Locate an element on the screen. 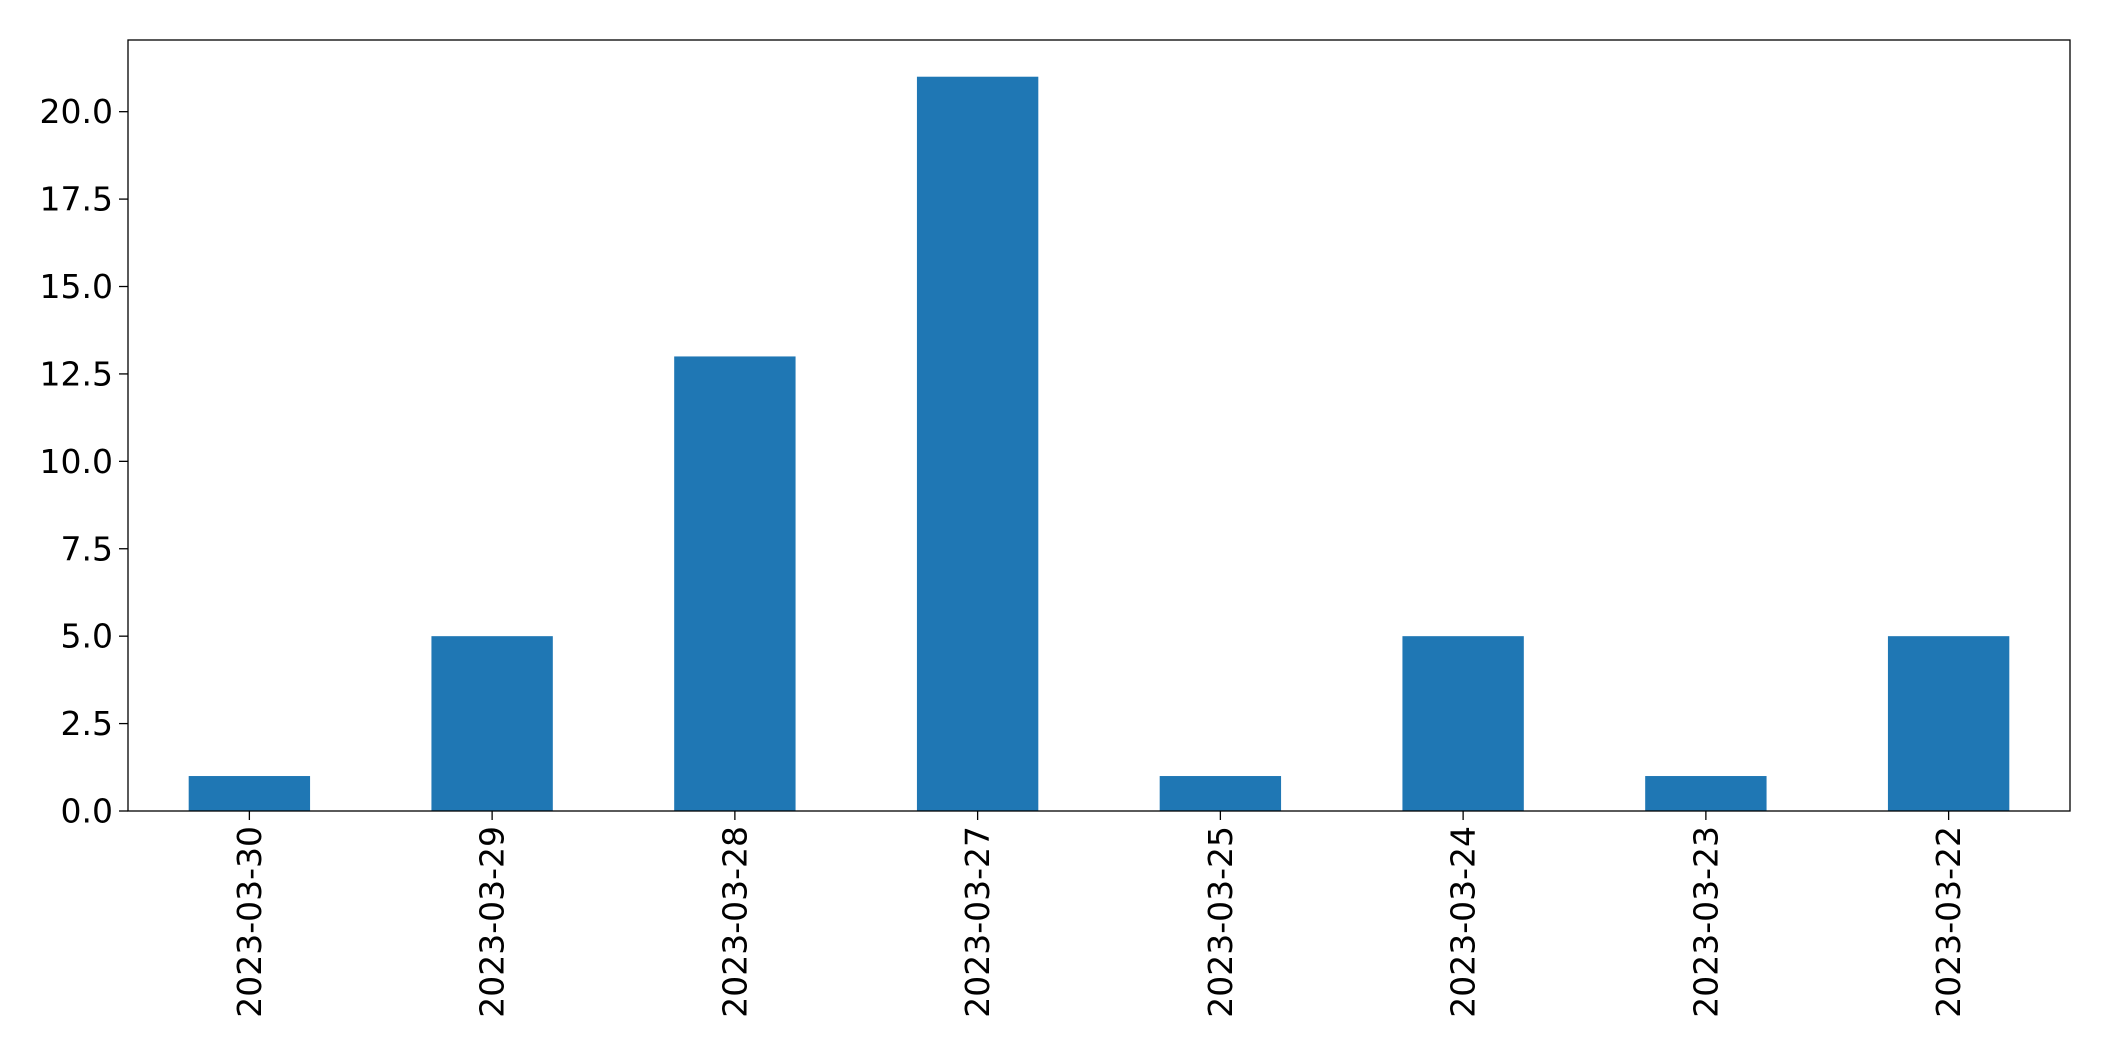 This screenshot has height=1061, width=2104. y-tick-label: 7.5 is located at coordinates (87, 548).